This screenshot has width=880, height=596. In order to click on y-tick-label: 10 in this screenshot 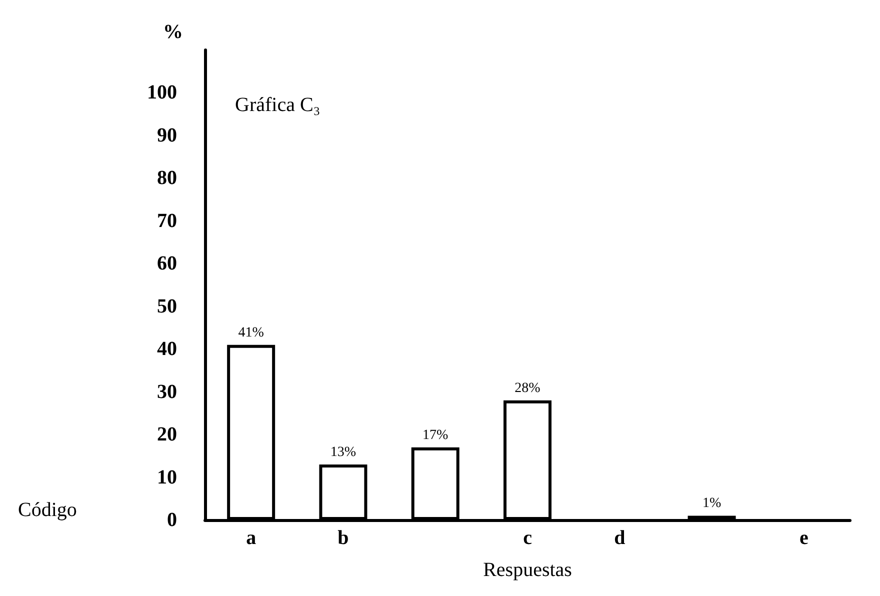, I will do `click(167, 477)`.